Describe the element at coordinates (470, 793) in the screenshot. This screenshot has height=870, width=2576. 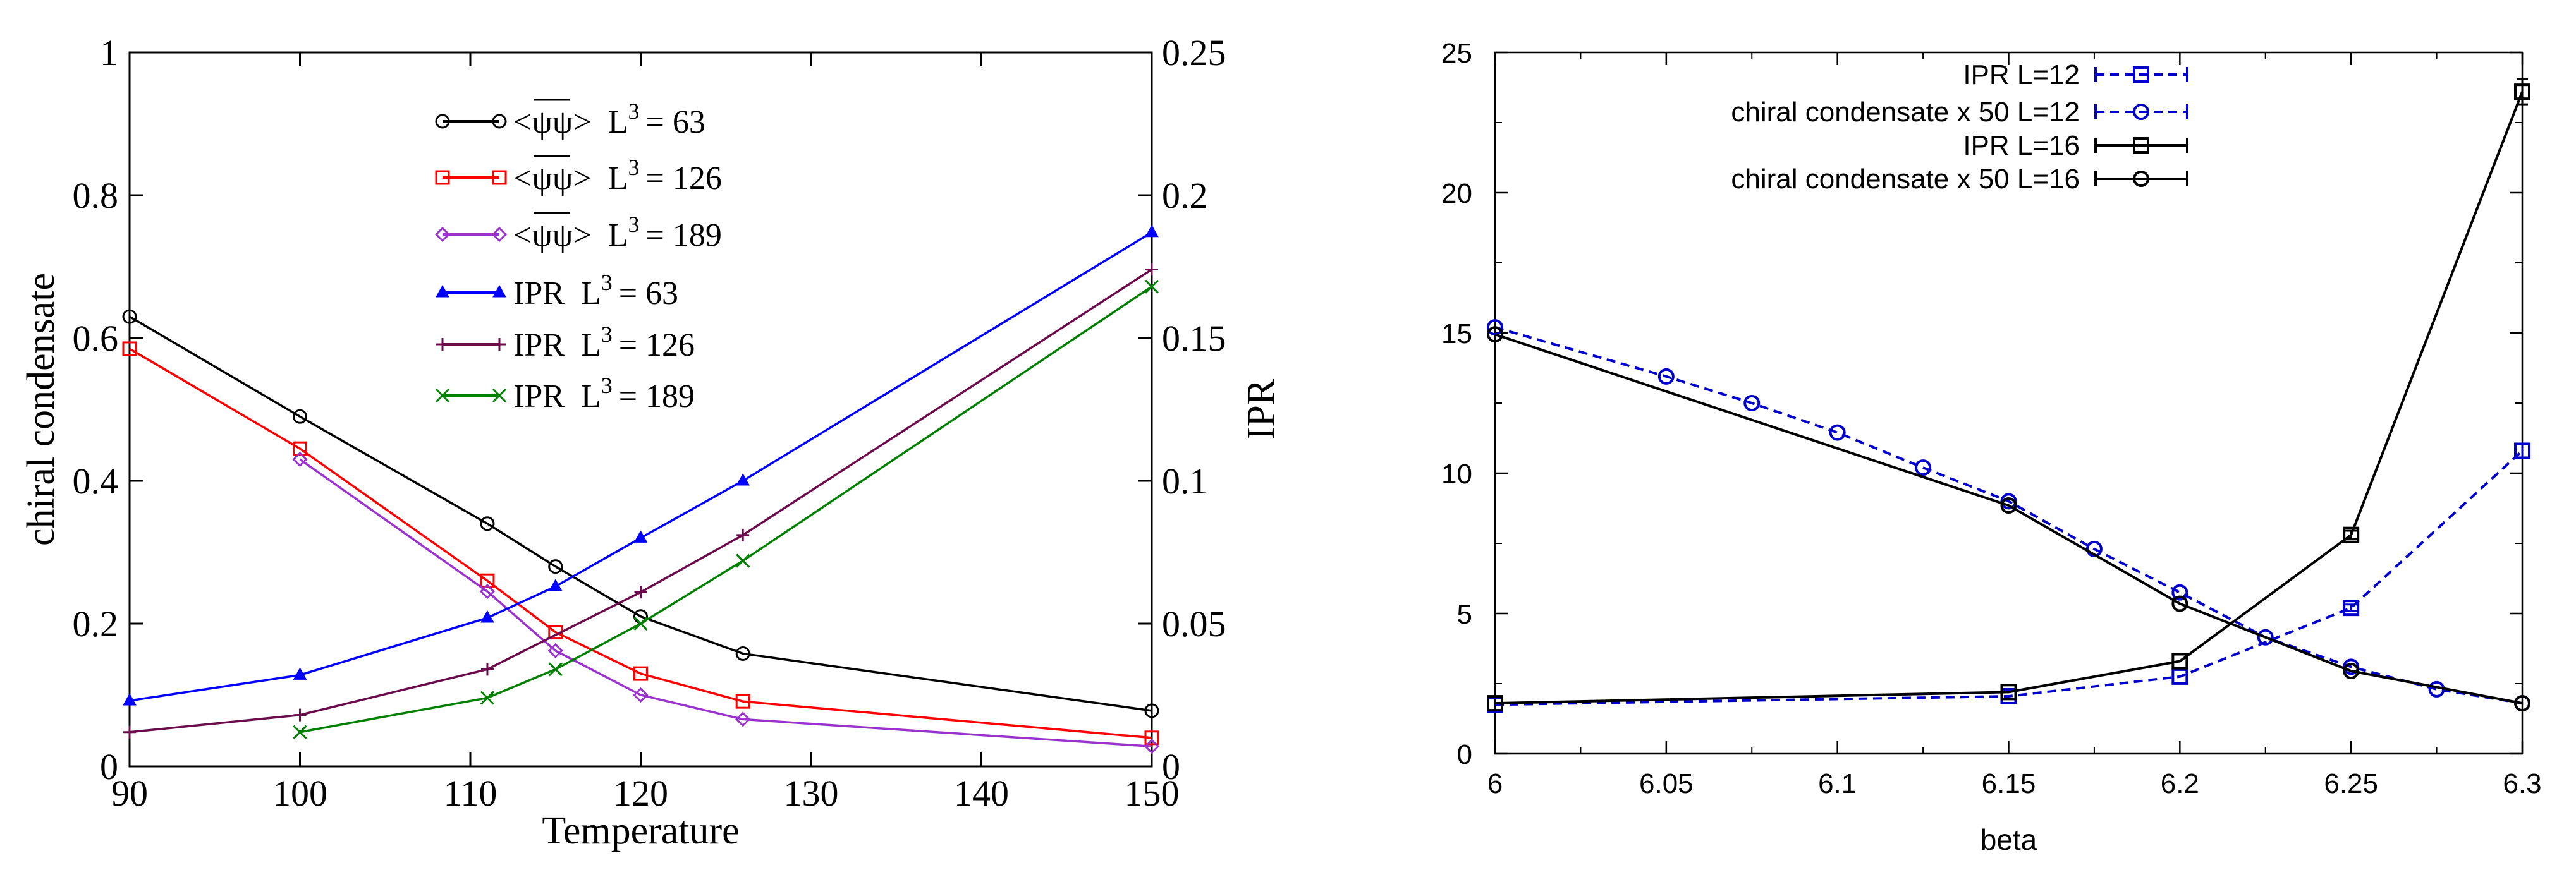
I see `x-tick-label: 110` at that location.